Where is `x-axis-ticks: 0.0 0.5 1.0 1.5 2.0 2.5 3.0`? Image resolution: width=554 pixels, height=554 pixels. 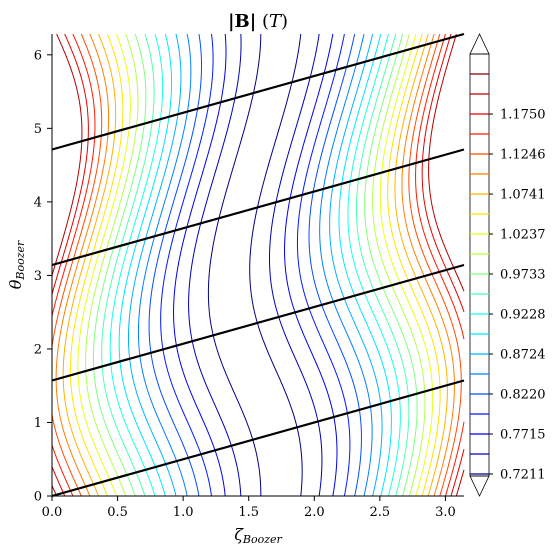 x-axis-ticks: 0.0 0.5 1.0 1.5 2.0 2.5 3.0 is located at coordinates (249, 508).